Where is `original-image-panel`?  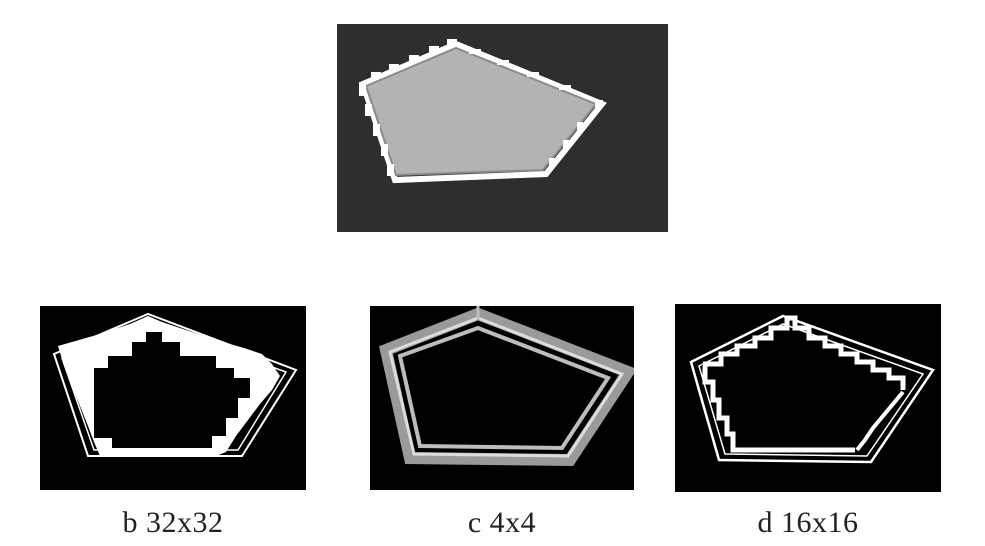 original-image-panel is located at coordinates (502, 128).